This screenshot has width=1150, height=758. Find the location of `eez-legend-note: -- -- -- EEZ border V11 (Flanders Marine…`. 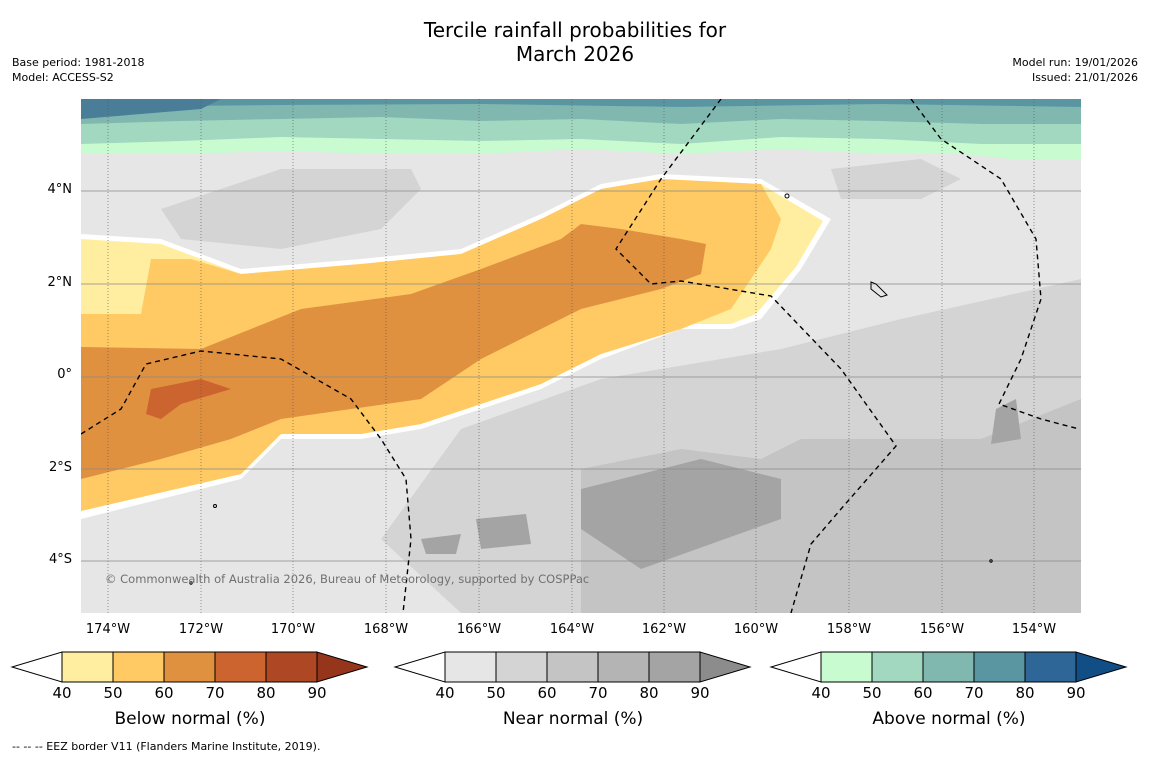

eez-legend-note: -- -- -- EEZ border V11 (Flanders Marine… is located at coordinates (166, 746).